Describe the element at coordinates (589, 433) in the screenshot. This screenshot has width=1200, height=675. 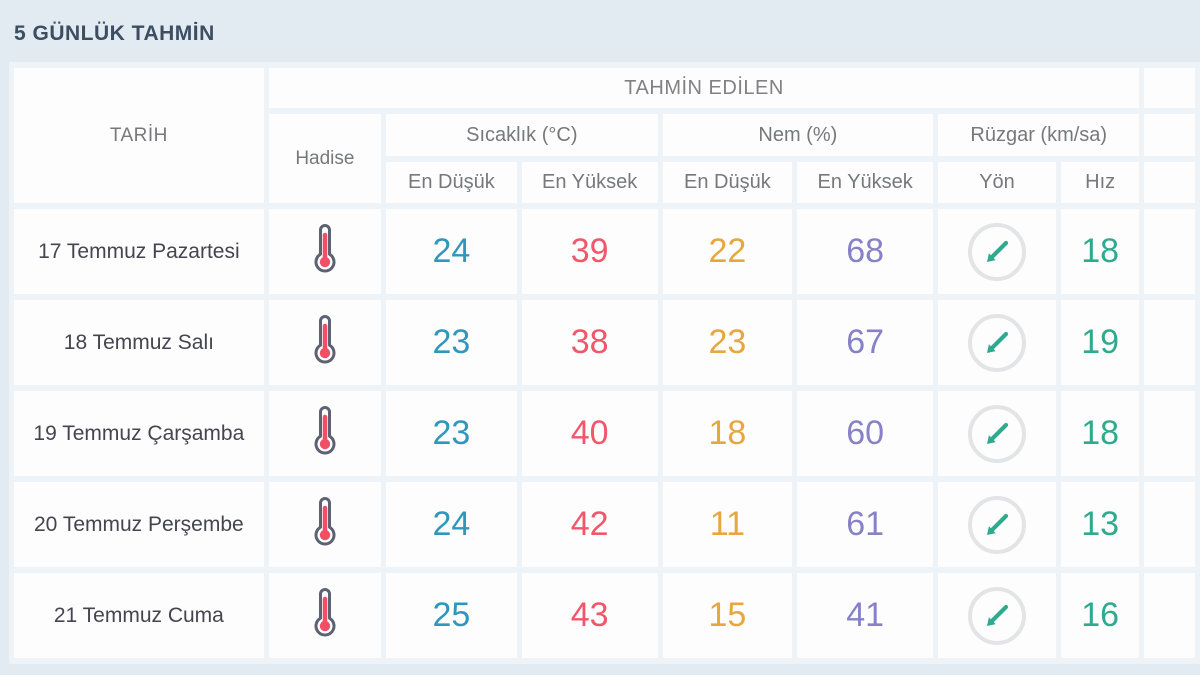
I see `temp-max-cell: 40` at that location.